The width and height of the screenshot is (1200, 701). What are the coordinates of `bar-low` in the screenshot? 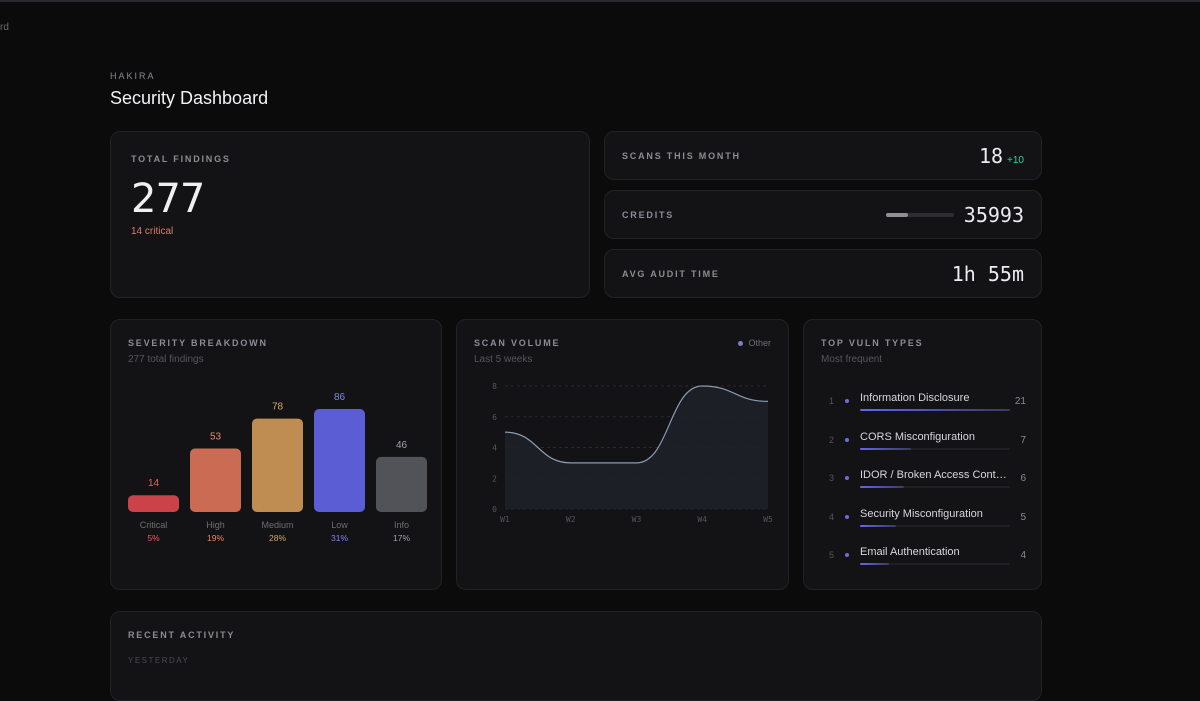 It's located at (339, 460).